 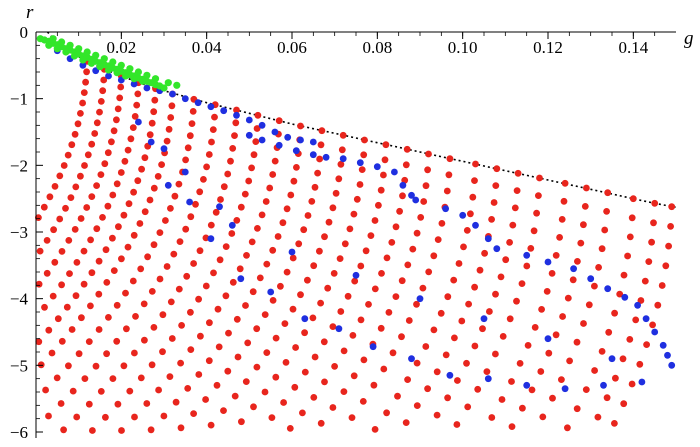 What do you see at coordinates (121, 47) in the screenshot?
I see `x-tick-label: 0.02` at bounding box center [121, 47].